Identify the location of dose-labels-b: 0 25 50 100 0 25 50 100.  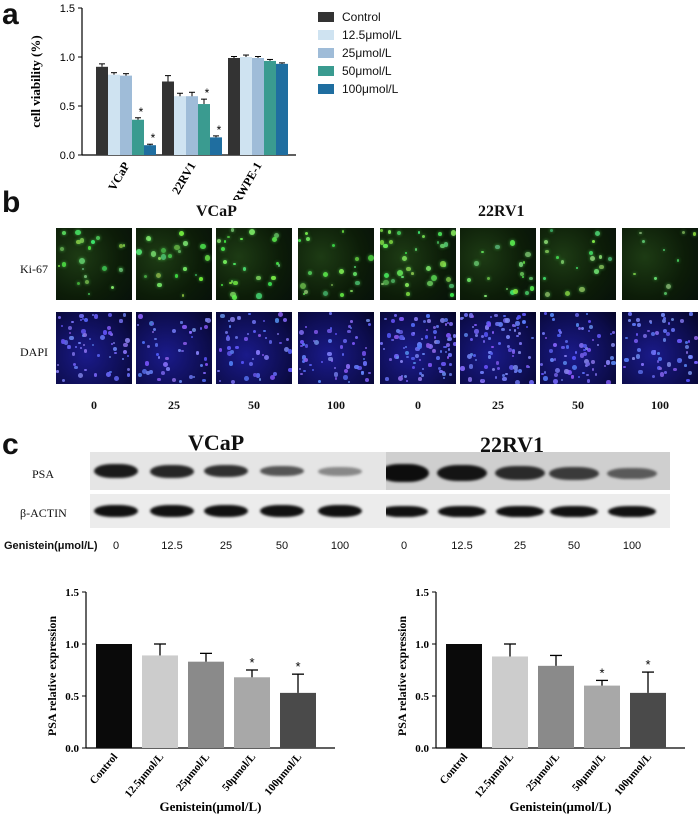
(350, 406).